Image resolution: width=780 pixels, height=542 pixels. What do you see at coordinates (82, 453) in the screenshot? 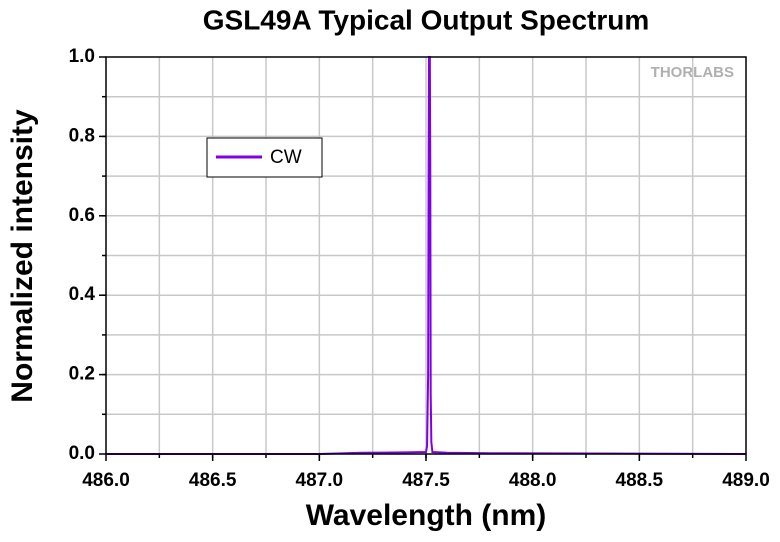
I see `y-tick-label: 0.0` at bounding box center [82, 453].